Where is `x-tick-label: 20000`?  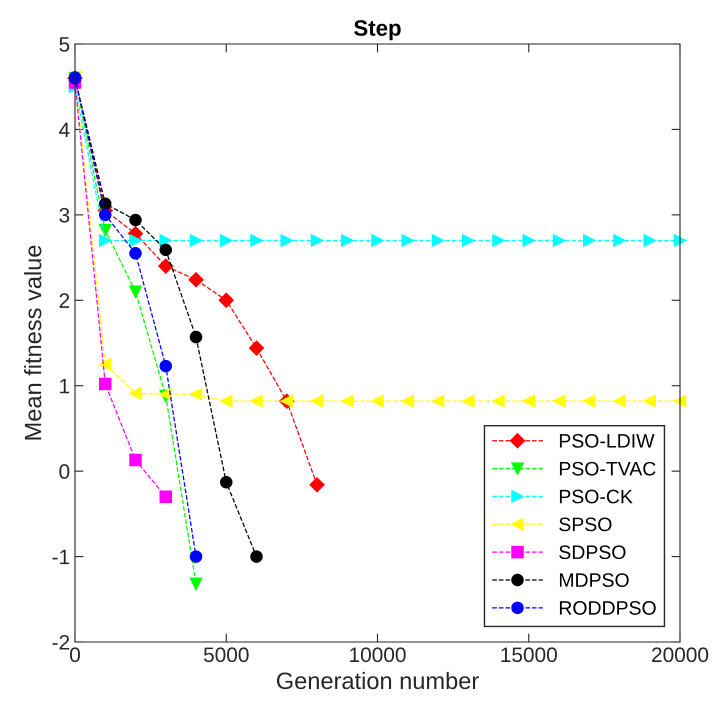
x-tick-label: 20000 is located at coordinates (680, 654).